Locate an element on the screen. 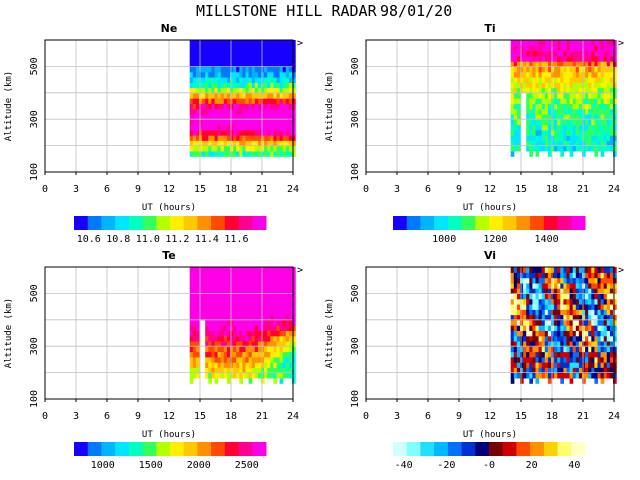 The width and height of the screenshot is (640, 480). colorbar-swatch is located at coordinates (177, 223).